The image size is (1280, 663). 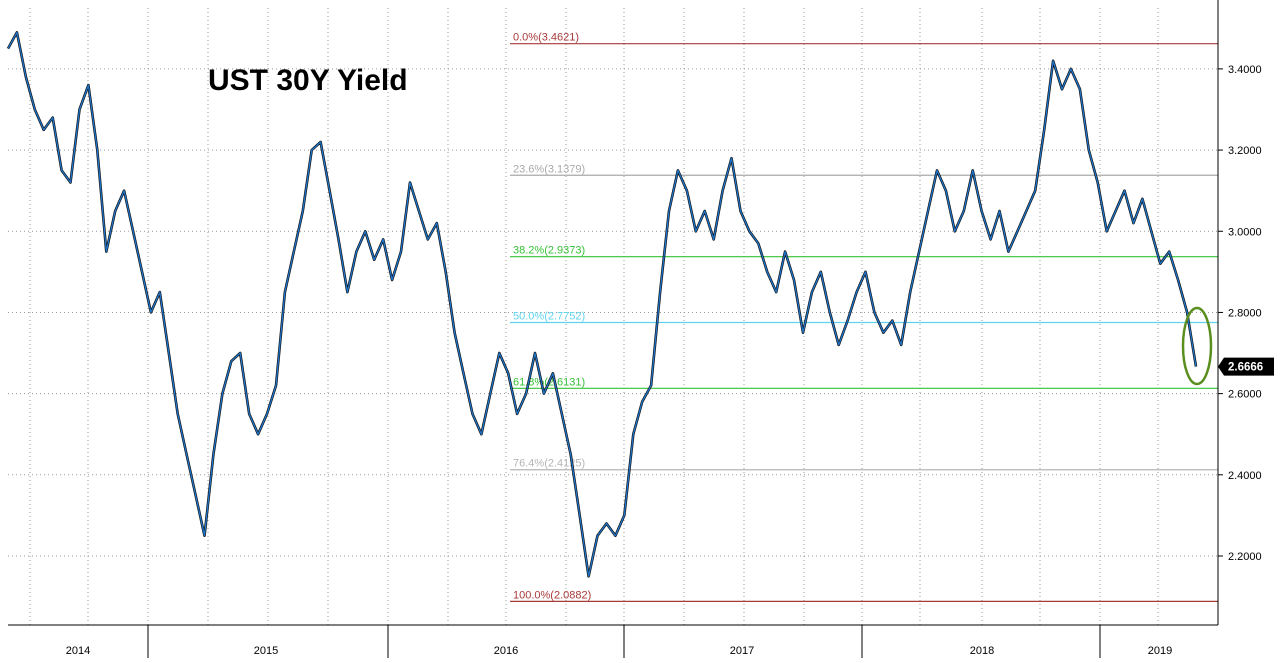 I want to click on x-tick-label: 2016, so click(x=506, y=651).